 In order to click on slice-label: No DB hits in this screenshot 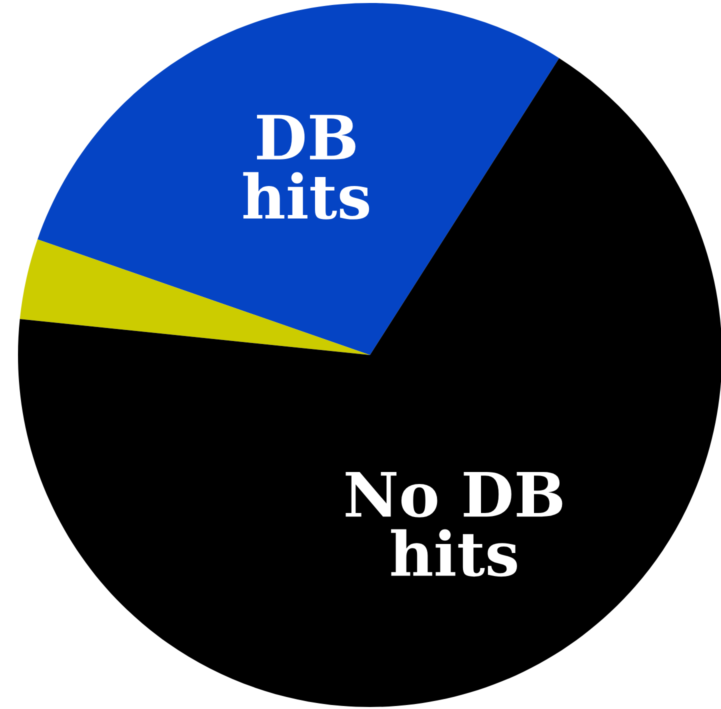, I will do `click(454, 524)`.